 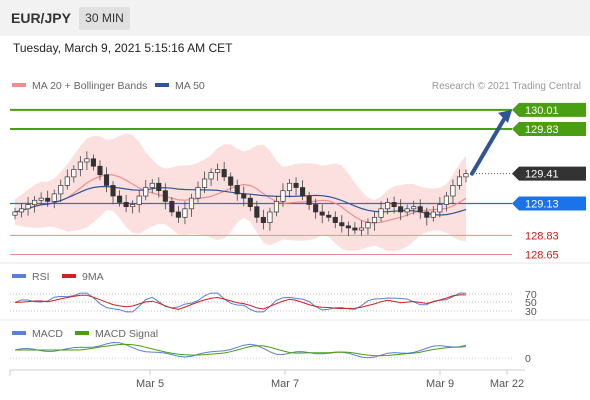 I want to click on level-tag-130.01, so click(x=549, y=109).